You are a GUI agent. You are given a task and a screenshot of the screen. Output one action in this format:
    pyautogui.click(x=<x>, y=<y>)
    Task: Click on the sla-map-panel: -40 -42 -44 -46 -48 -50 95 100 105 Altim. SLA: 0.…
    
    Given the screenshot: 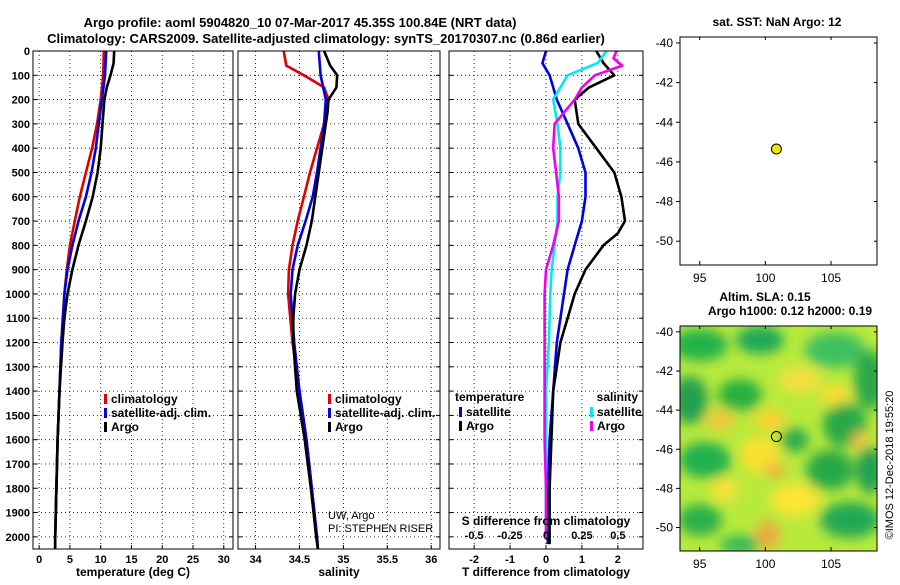 What is the action you would take?
    pyautogui.click(x=767, y=430)
    